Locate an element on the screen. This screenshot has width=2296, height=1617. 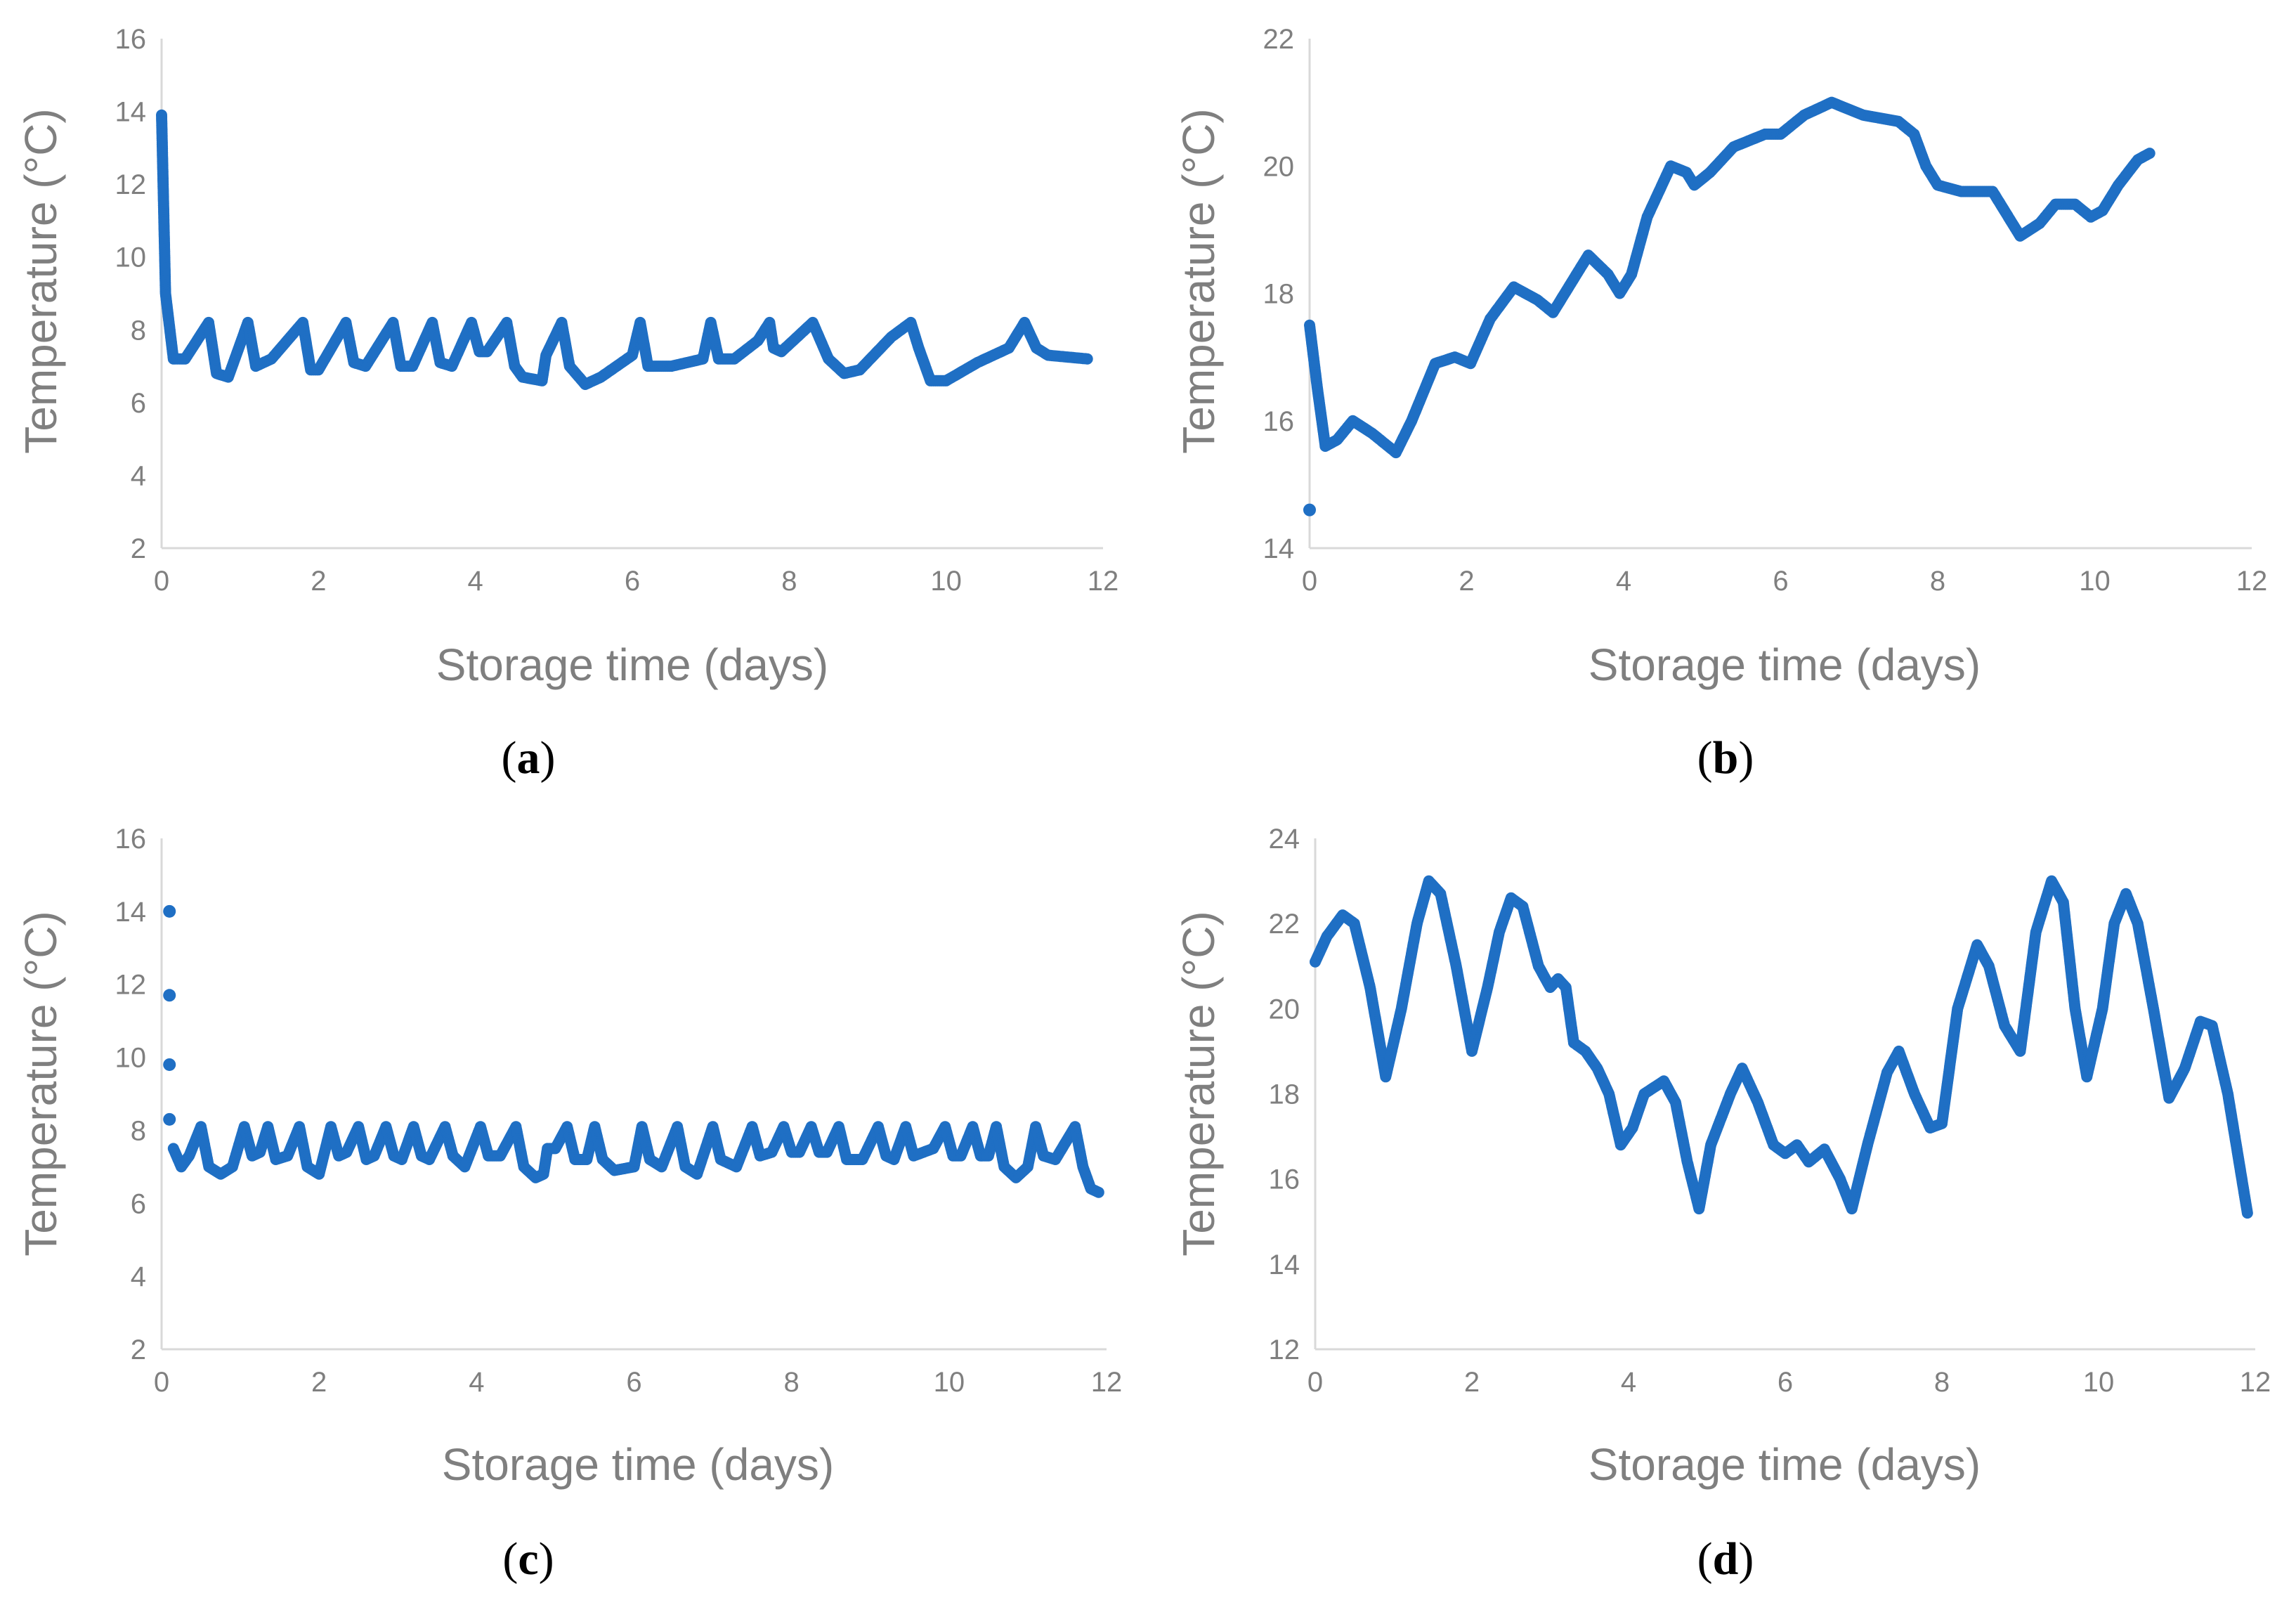
x-axis-title-c: Storage time (days) is located at coordinates (638, 1464).